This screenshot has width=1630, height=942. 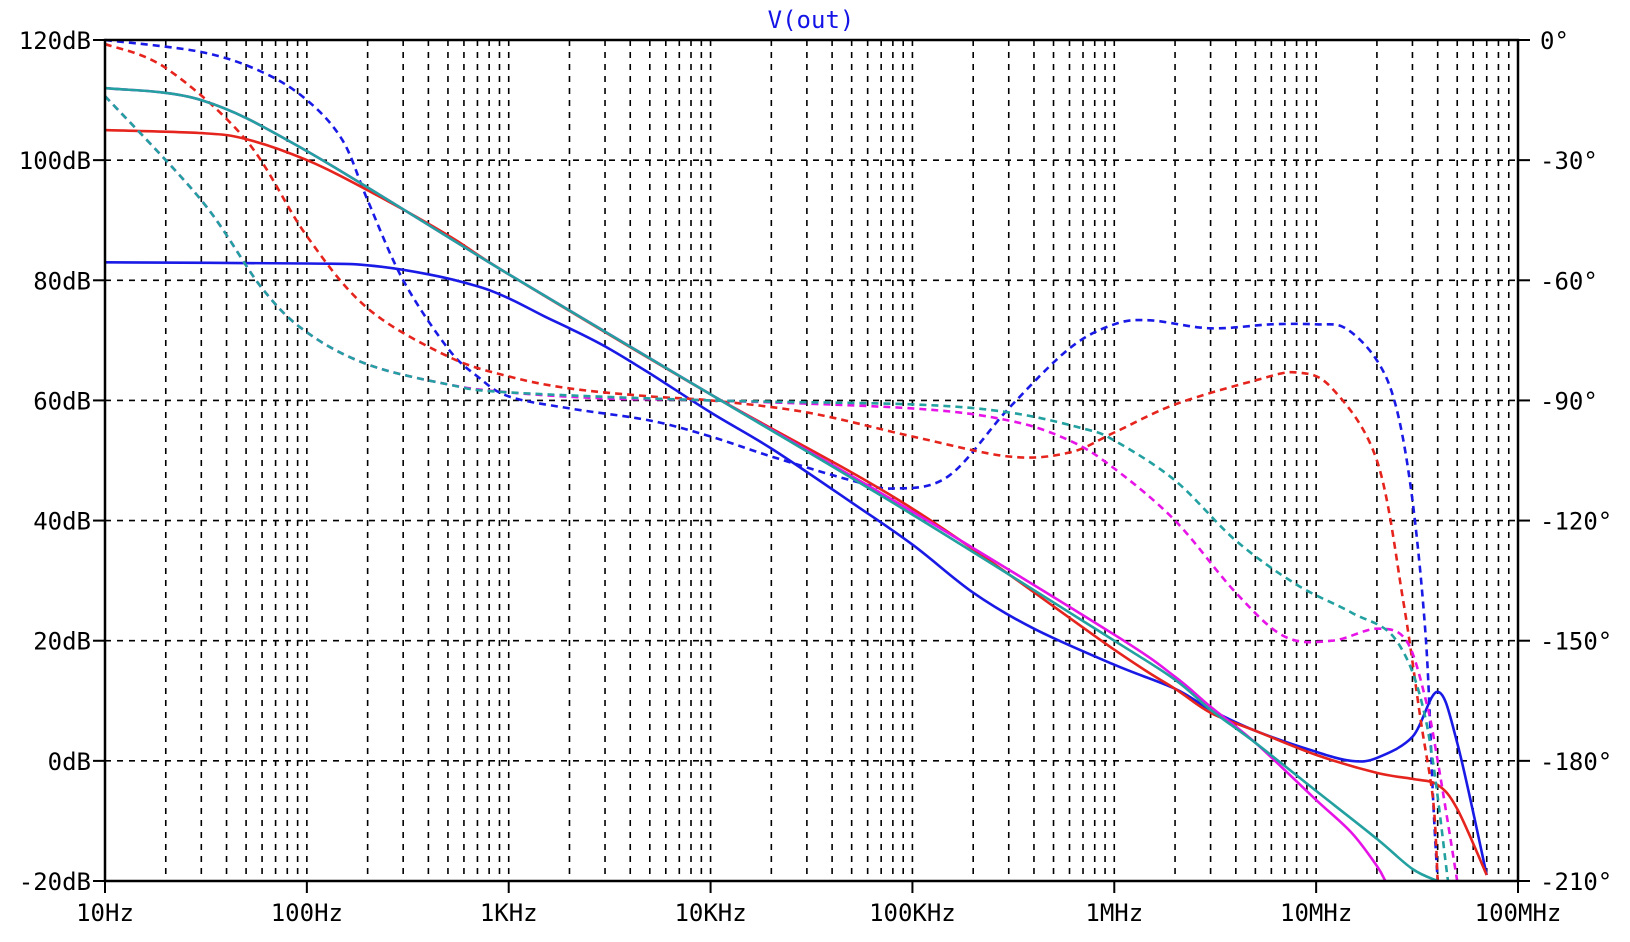 I want to click on y-tick-label: 0dB, so click(x=69, y=762).